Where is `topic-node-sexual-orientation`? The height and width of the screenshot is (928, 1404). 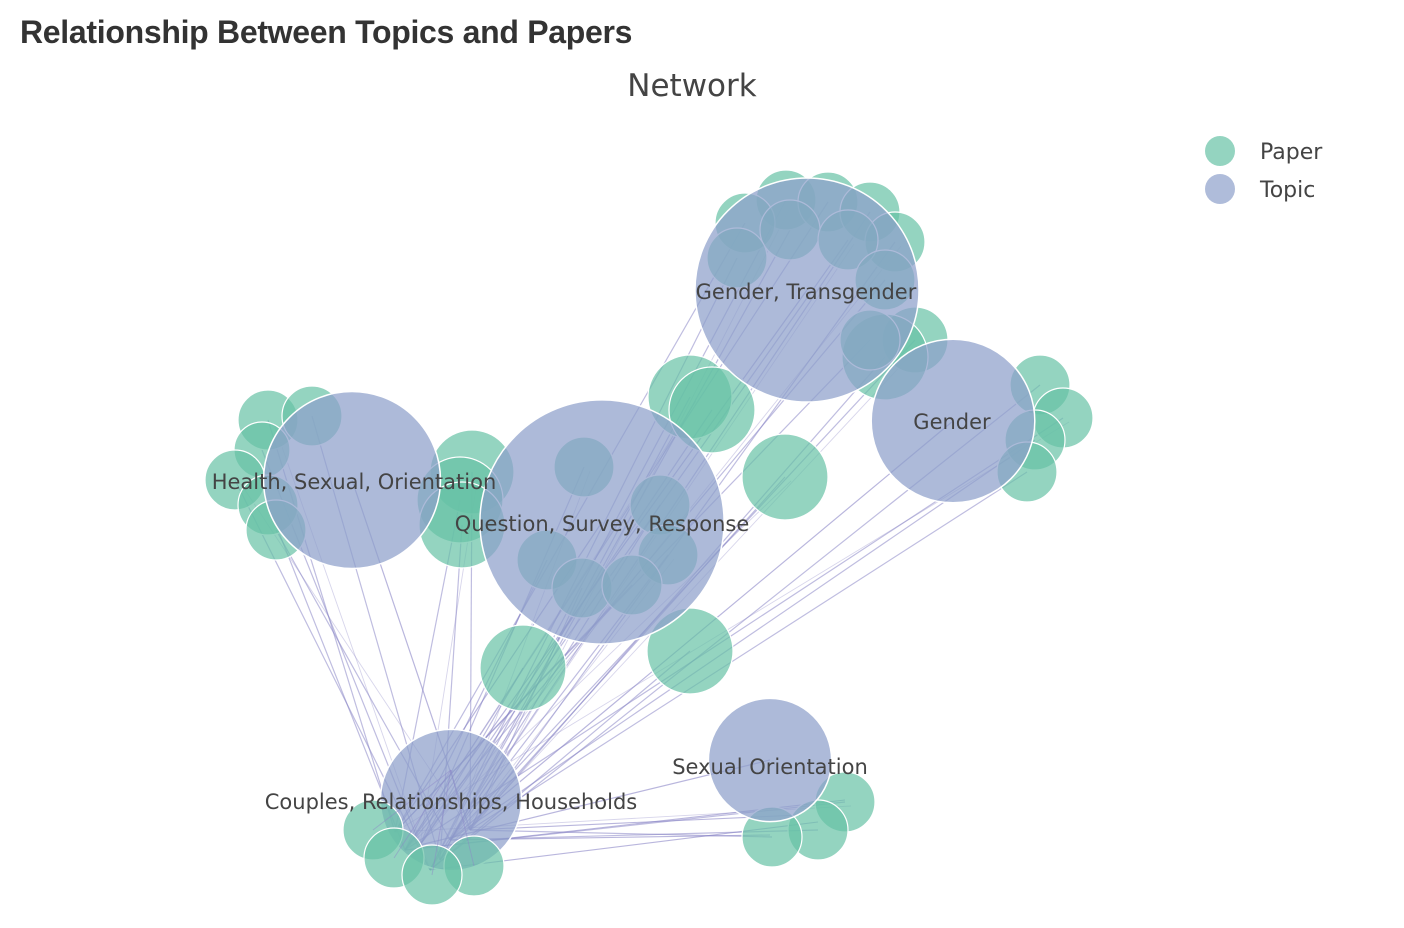
topic-node-sexual-orientation is located at coordinates (770, 760).